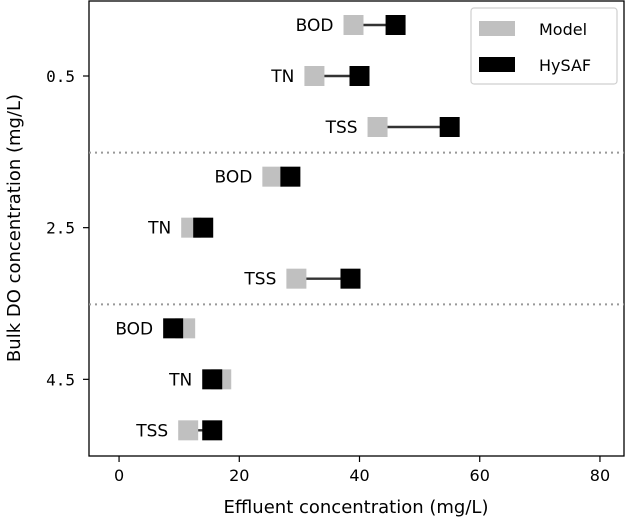 The image size is (629, 524). Describe the element at coordinates (60, 228) in the screenshot. I see `y-tick-label: 2.5` at that location.